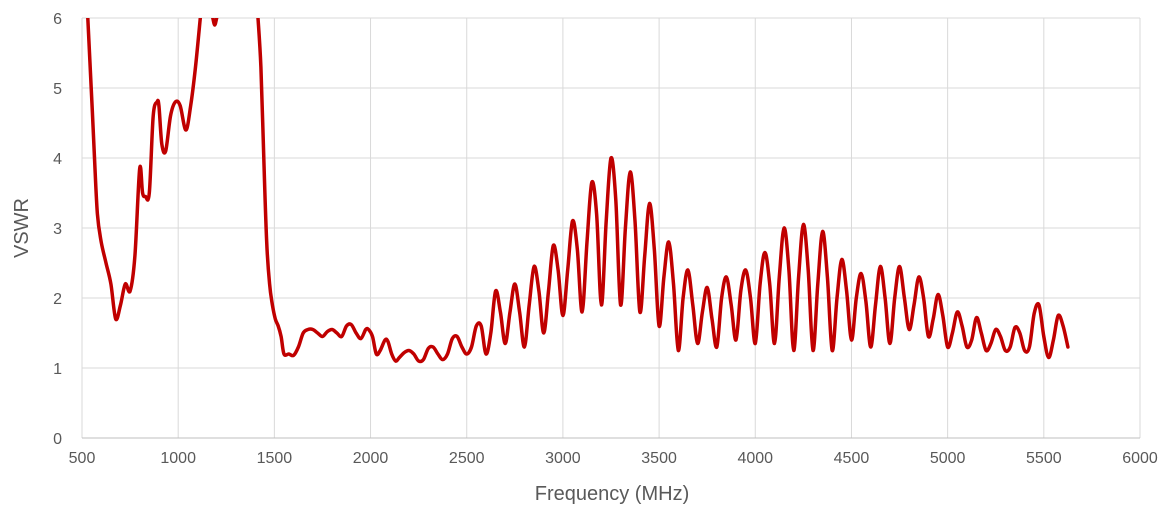 This screenshot has height=506, width=1164. Describe the element at coordinates (57, 369) in the screenshot. I see `y-tick-label: 1` at that location.